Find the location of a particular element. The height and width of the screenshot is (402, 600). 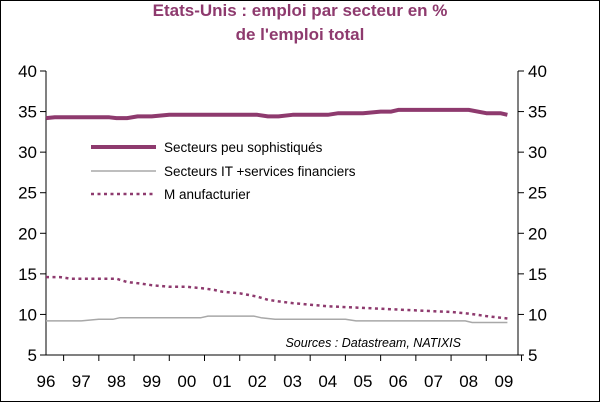

x-tick-label: 02 is located at coordinates (257, 381).